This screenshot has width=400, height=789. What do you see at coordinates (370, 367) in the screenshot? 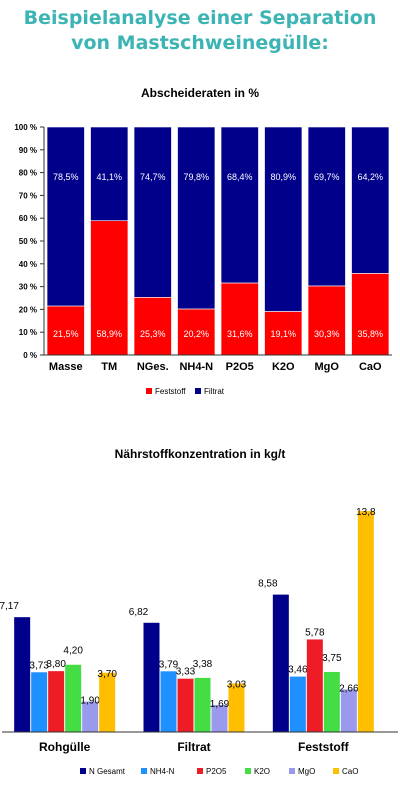
I see `x-category-label: CaO` at bounding box center [370, 367].